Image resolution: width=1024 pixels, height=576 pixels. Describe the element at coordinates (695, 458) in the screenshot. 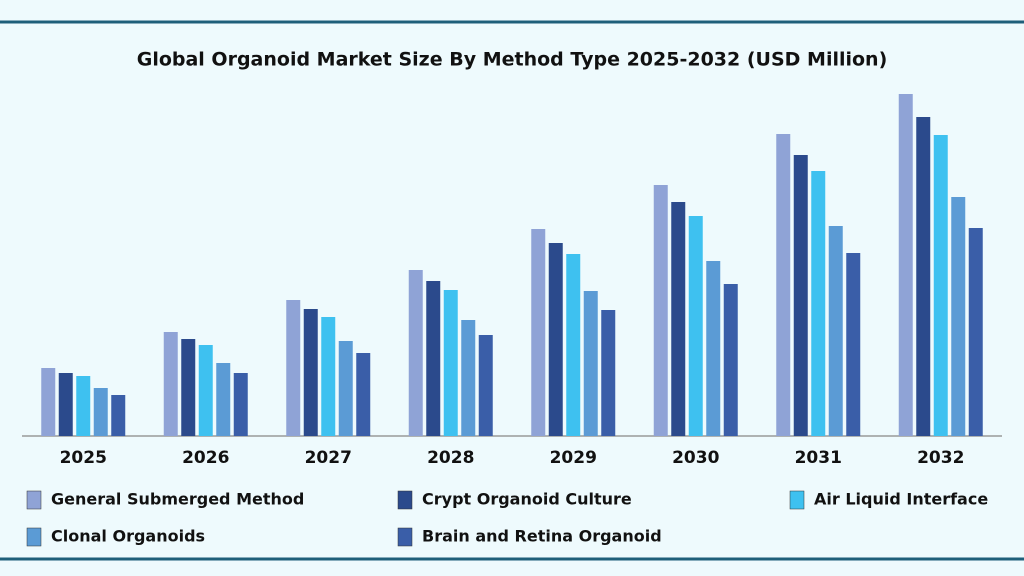

I see `x-tick-label: 2030` at that location.